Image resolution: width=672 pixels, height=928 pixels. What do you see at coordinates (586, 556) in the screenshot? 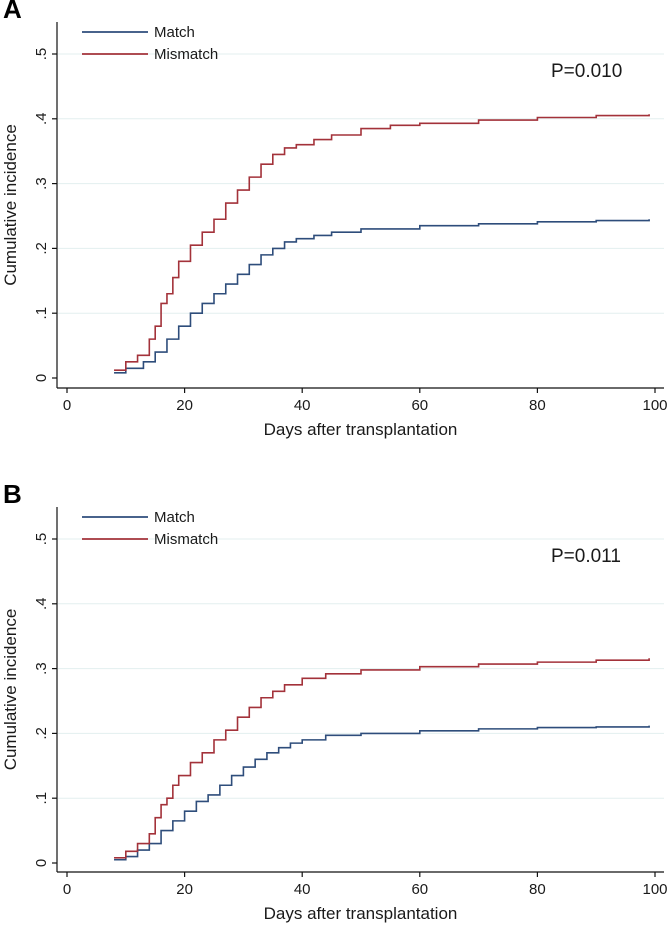
I see `p-value-annotation: P=0.011` at bounding box center [586, 556].